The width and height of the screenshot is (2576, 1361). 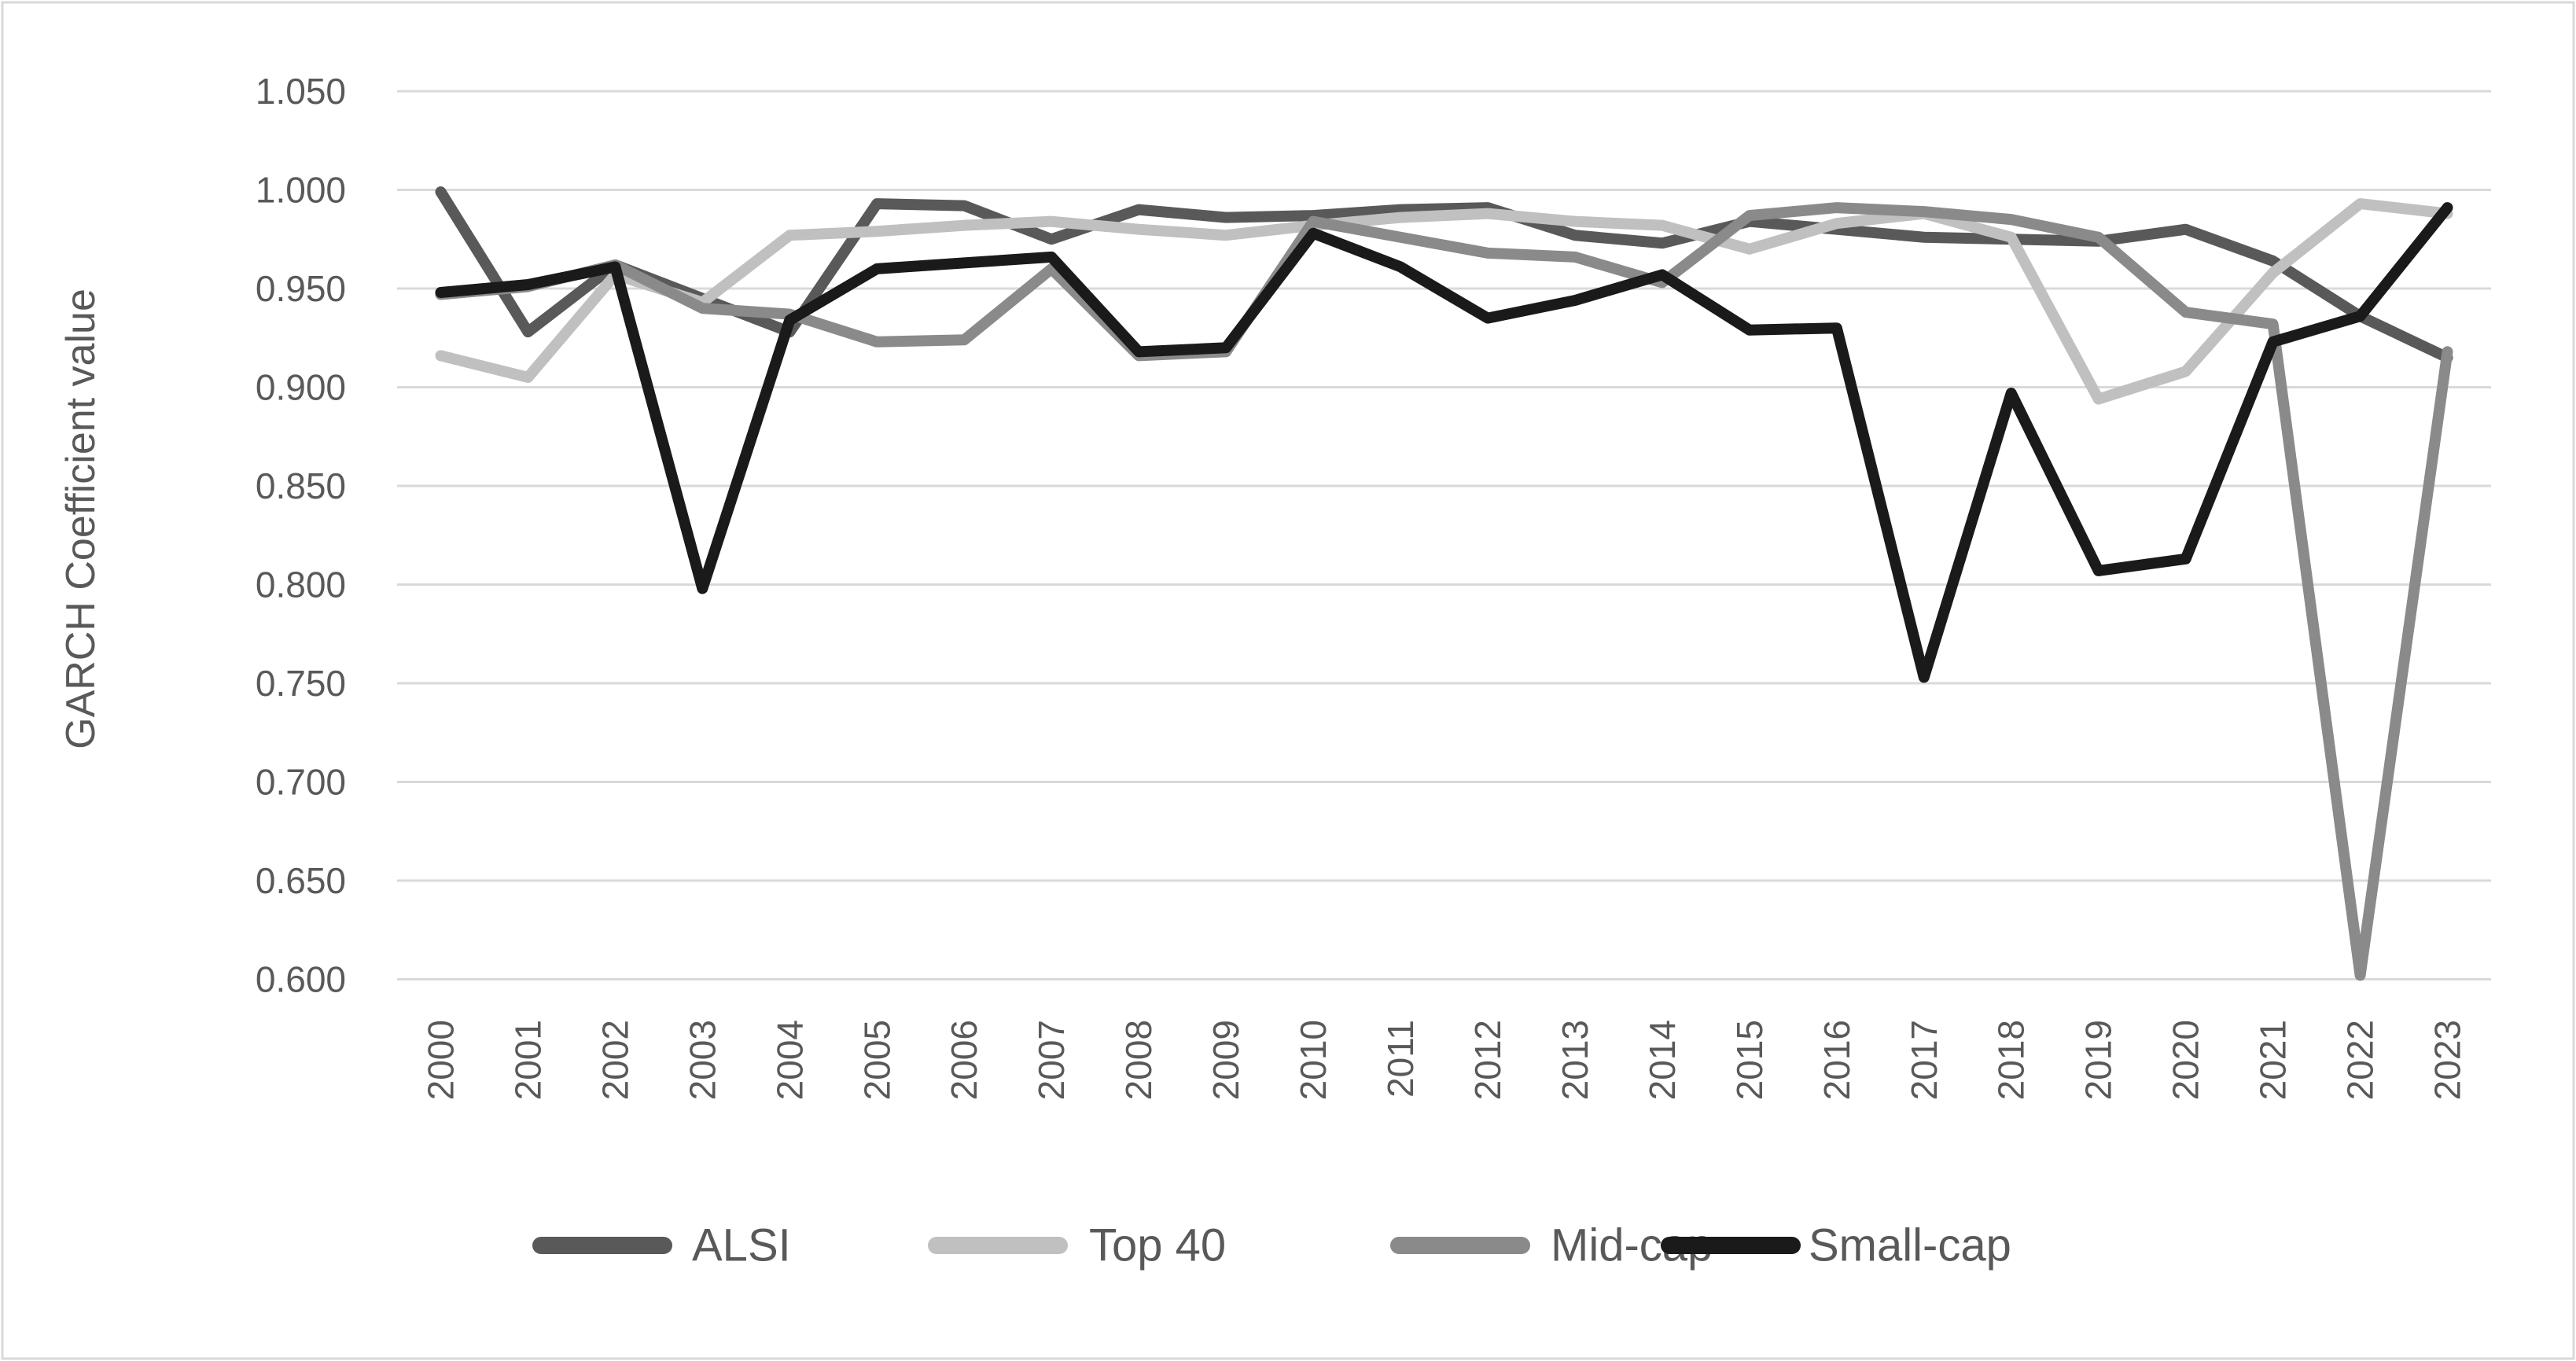 What do you see at coordinates (2360, 1060) in the screenshot?
I see `x-tick-label-2022: 2022` at bounding box center [2360, 1060].